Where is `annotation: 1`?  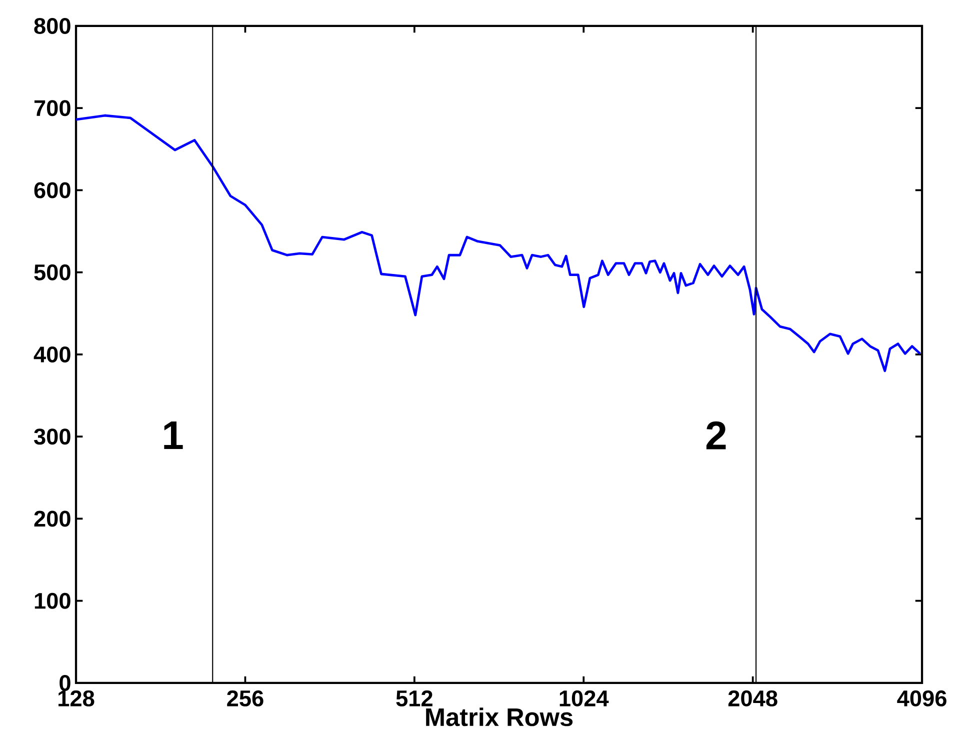
annotation: 1 is located at coordinates (173, 436).